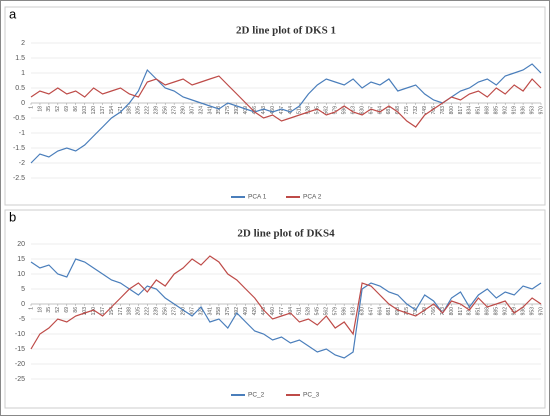 The image size is (550, 416). I want to click on y-tick-label: -2.5, so click(19, 178).